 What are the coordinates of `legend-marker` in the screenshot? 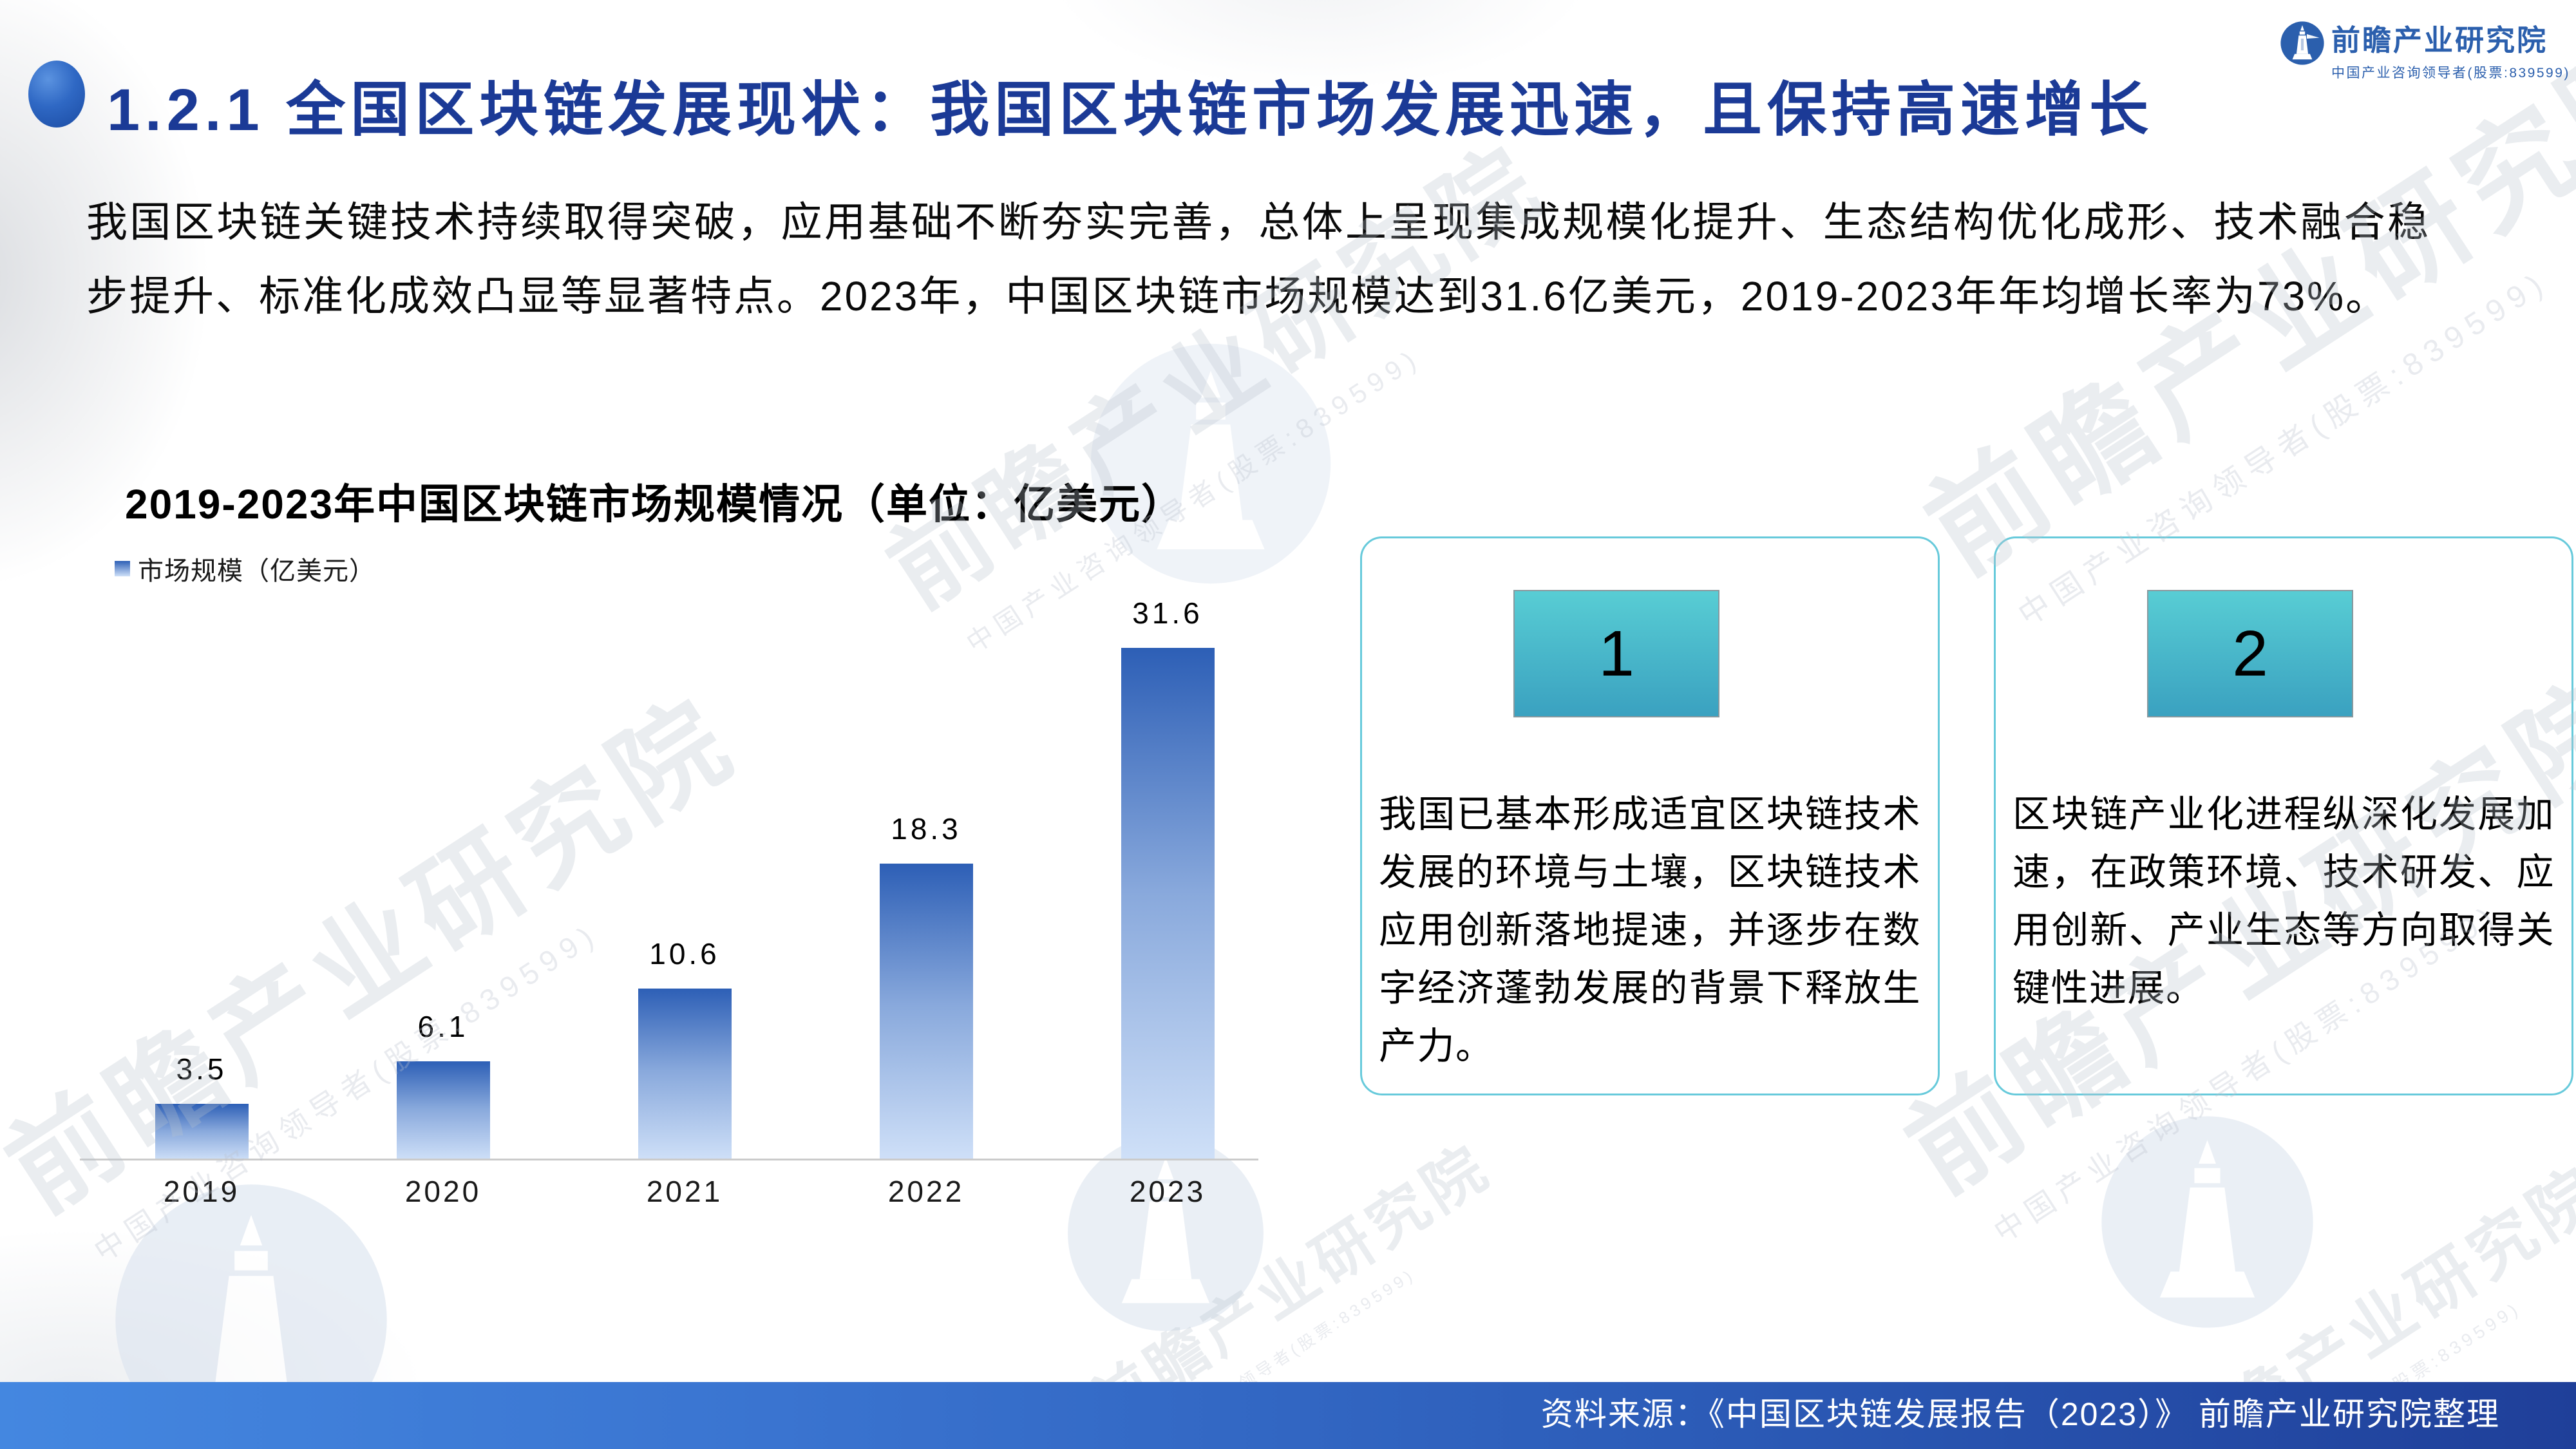 It's located at (123, 569).